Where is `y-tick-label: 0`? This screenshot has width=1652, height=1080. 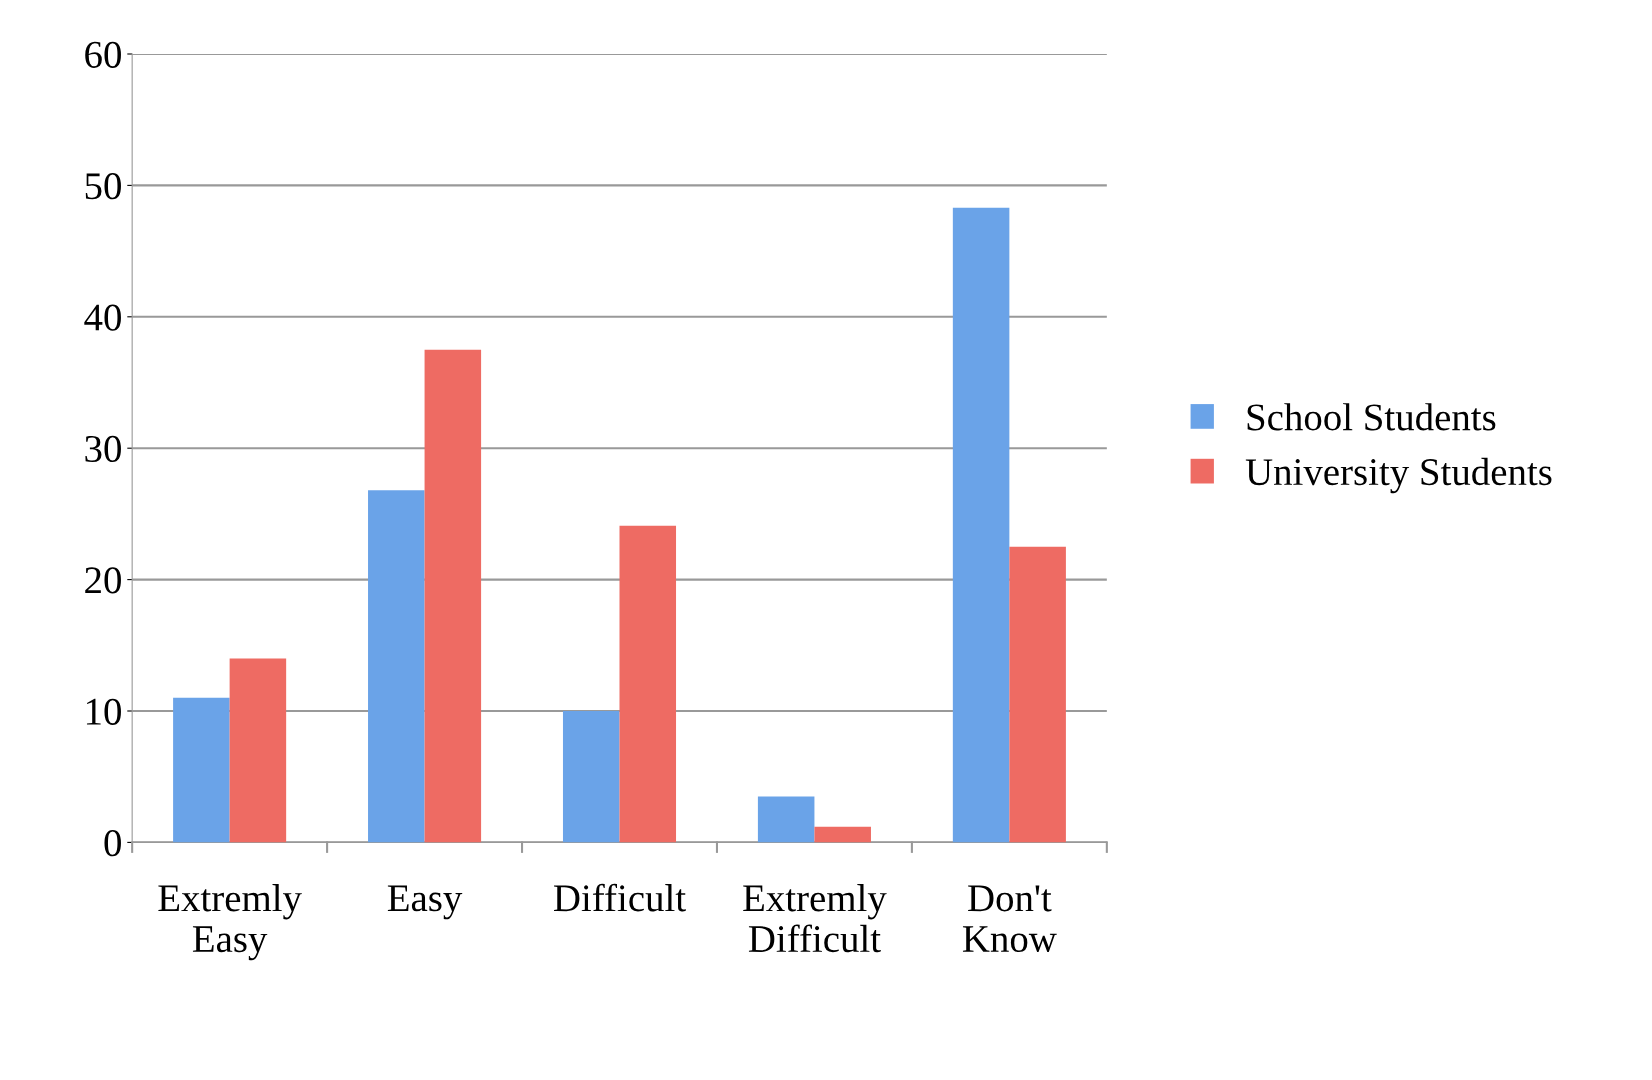 y-tick-label: 0 is located at coordinates (112, 843).